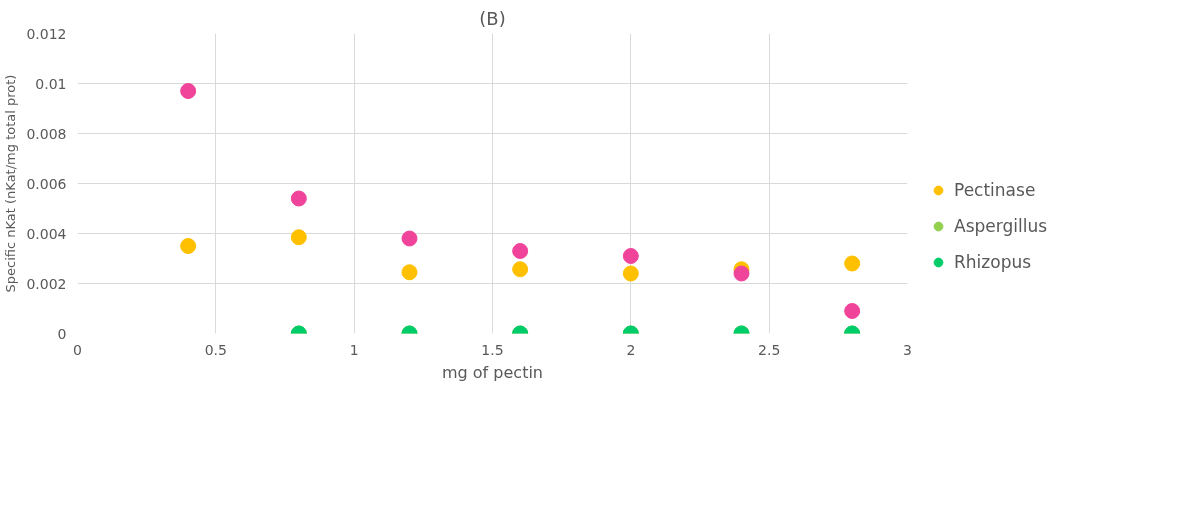 The width and height of the screenshot is (1193, 512). I want to click on chart-title: (B), so click(492, 18).